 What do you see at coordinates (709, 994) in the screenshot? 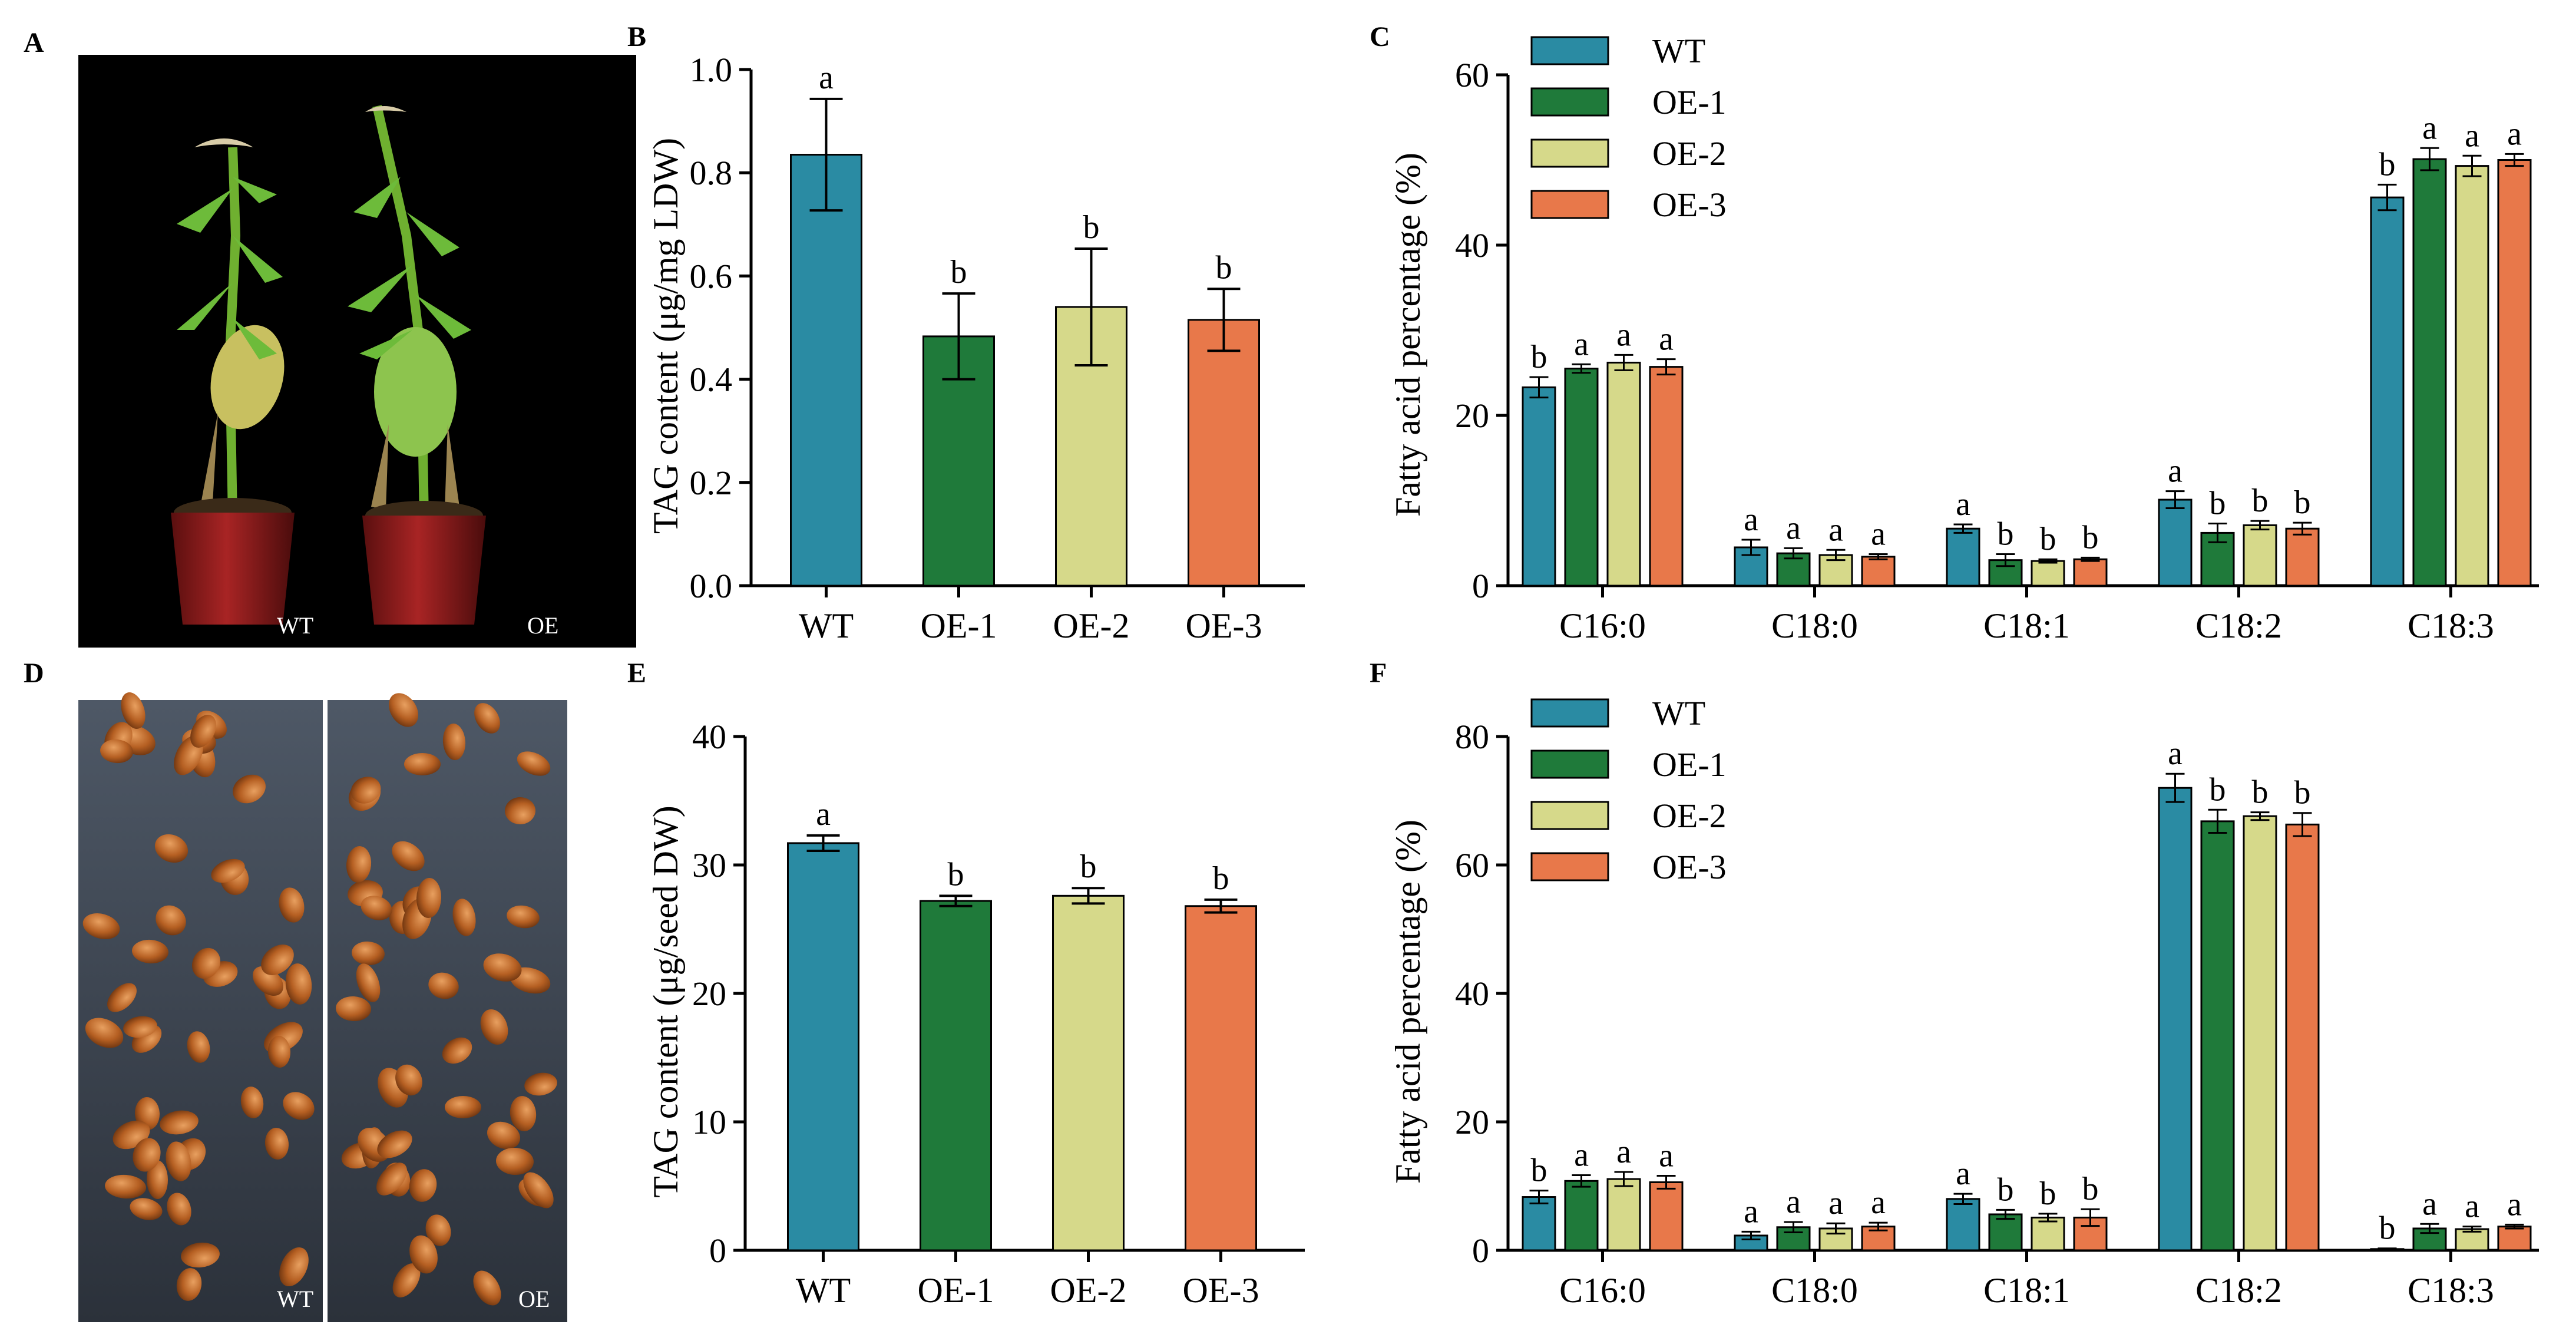
I see `y-tick-label: 20` at bounding box center [709, 994].